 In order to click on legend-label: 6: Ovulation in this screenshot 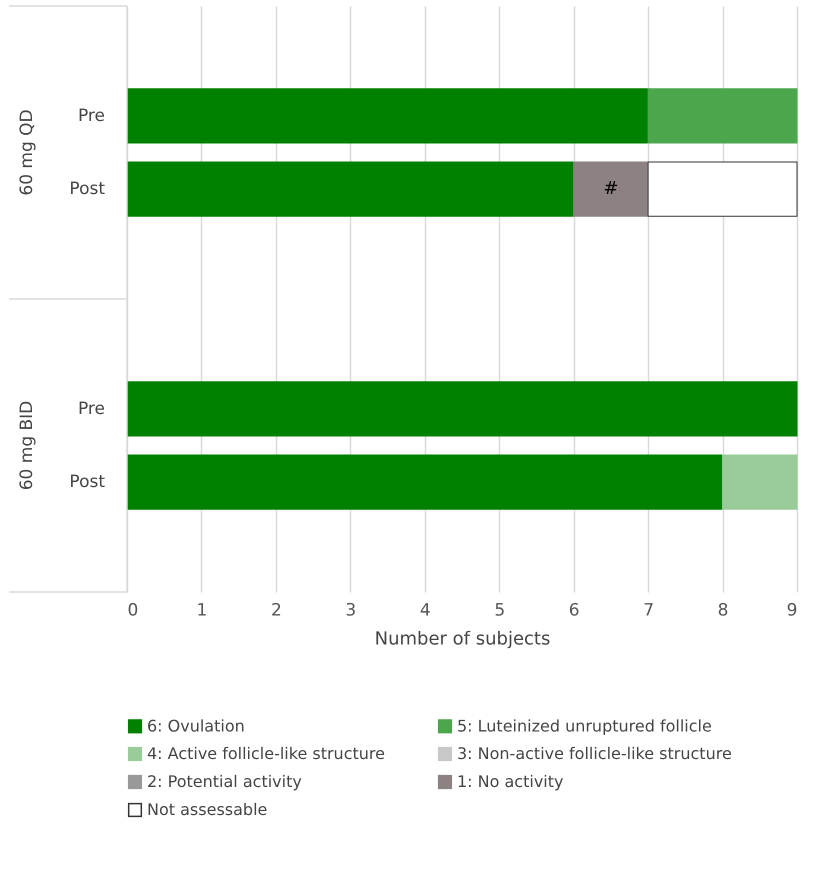, I will do `click(196, 726)`.